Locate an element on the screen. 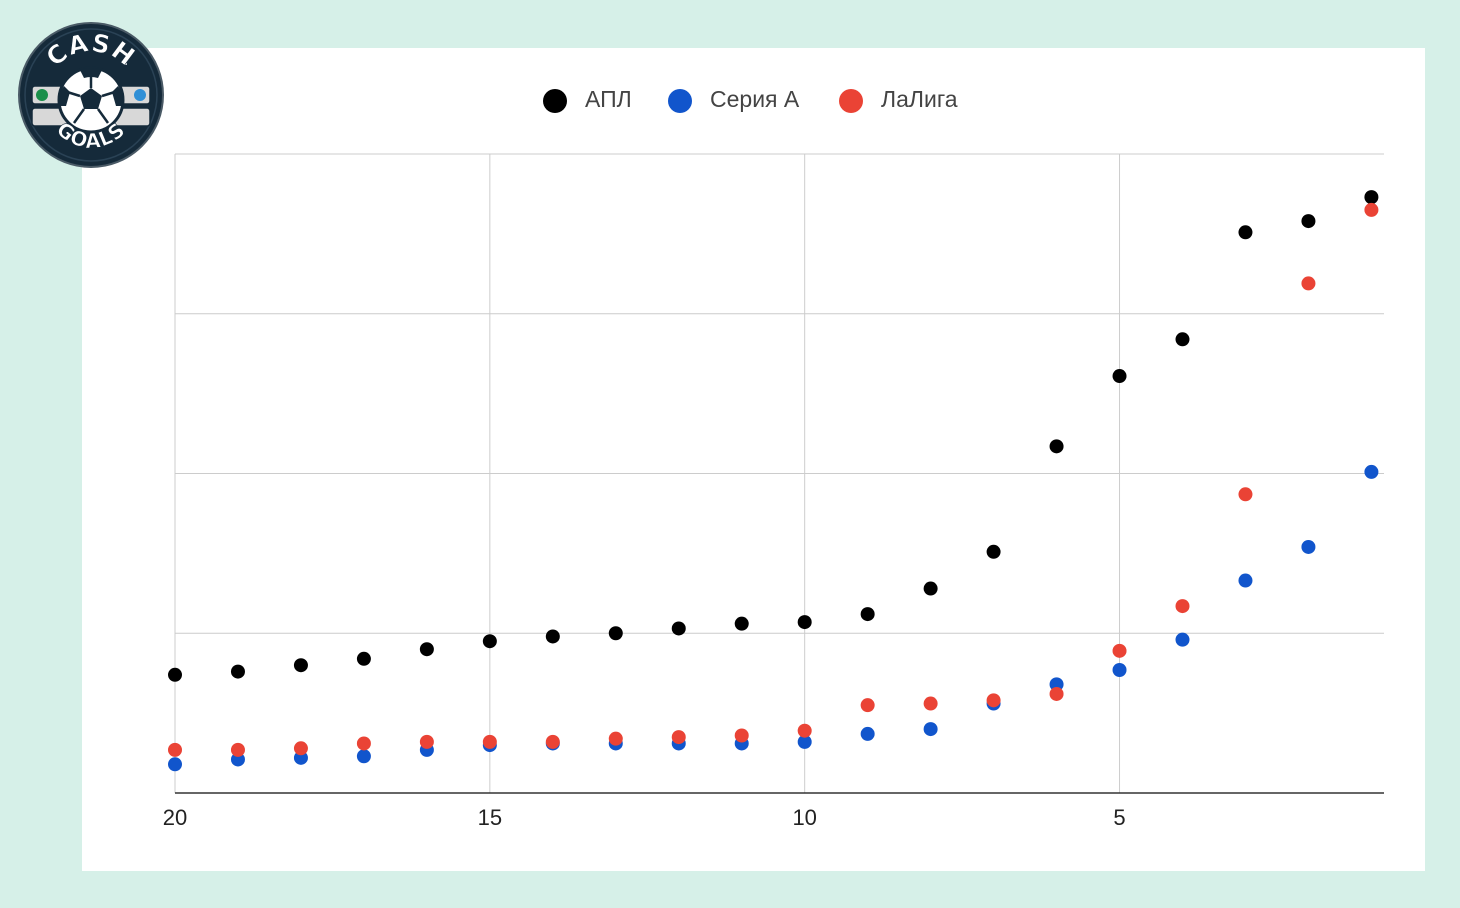  whatsapp-icon is located at coordinates (42, 95).